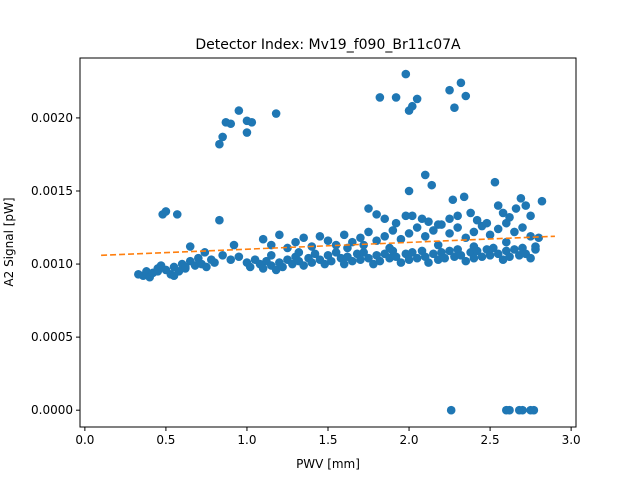  Describe the element at coordinates (52, 264) in the screenshot. I see `y-tick-label: 0.0010` at that location.